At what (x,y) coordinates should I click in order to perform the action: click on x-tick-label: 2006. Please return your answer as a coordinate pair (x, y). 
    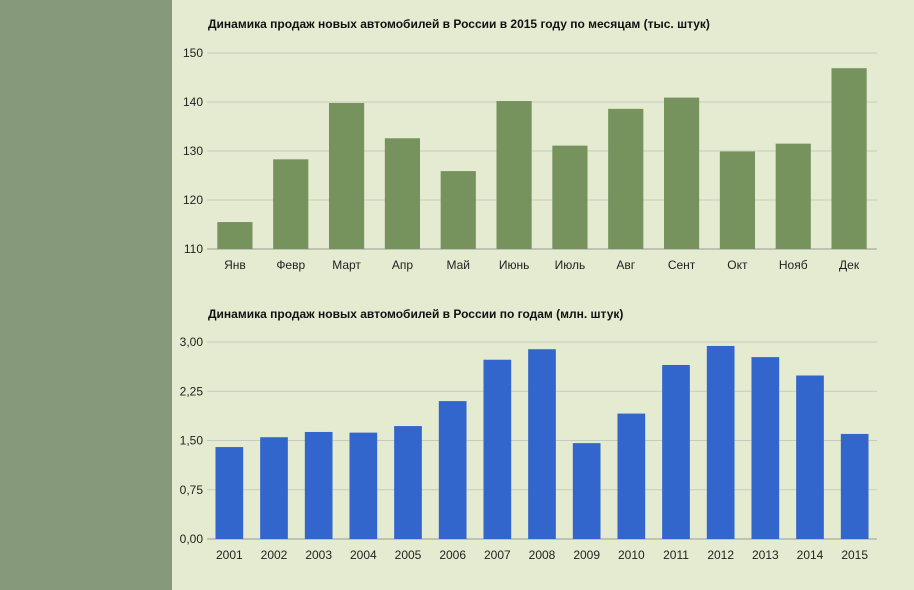
    Looking at the image, I should click on (452, 555).